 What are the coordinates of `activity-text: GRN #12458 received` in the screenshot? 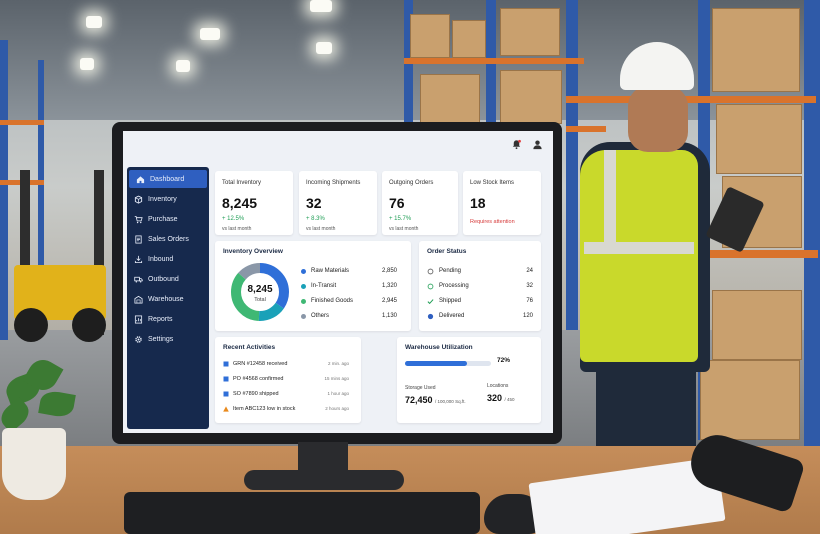 It's located at (260, 363).